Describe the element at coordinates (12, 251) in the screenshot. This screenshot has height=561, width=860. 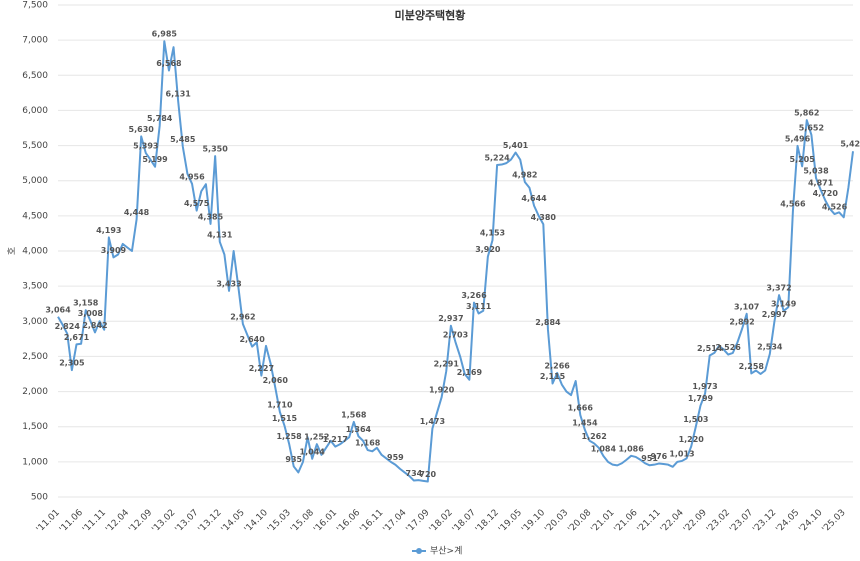
I see `y-axis-label: 호` at that location.